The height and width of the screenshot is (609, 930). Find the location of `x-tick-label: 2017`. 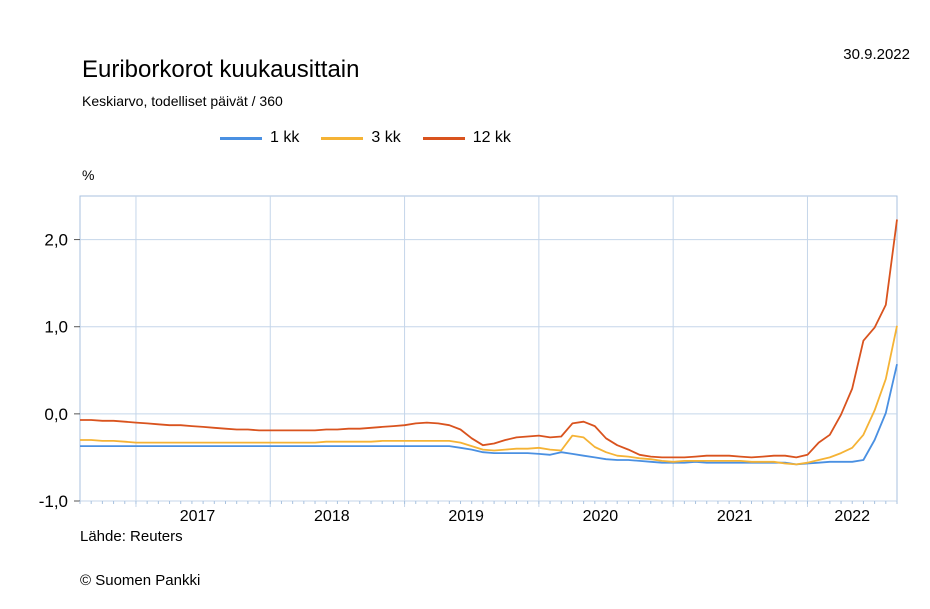

x-tick-label: 2017 is located at coordinates (198, 516).